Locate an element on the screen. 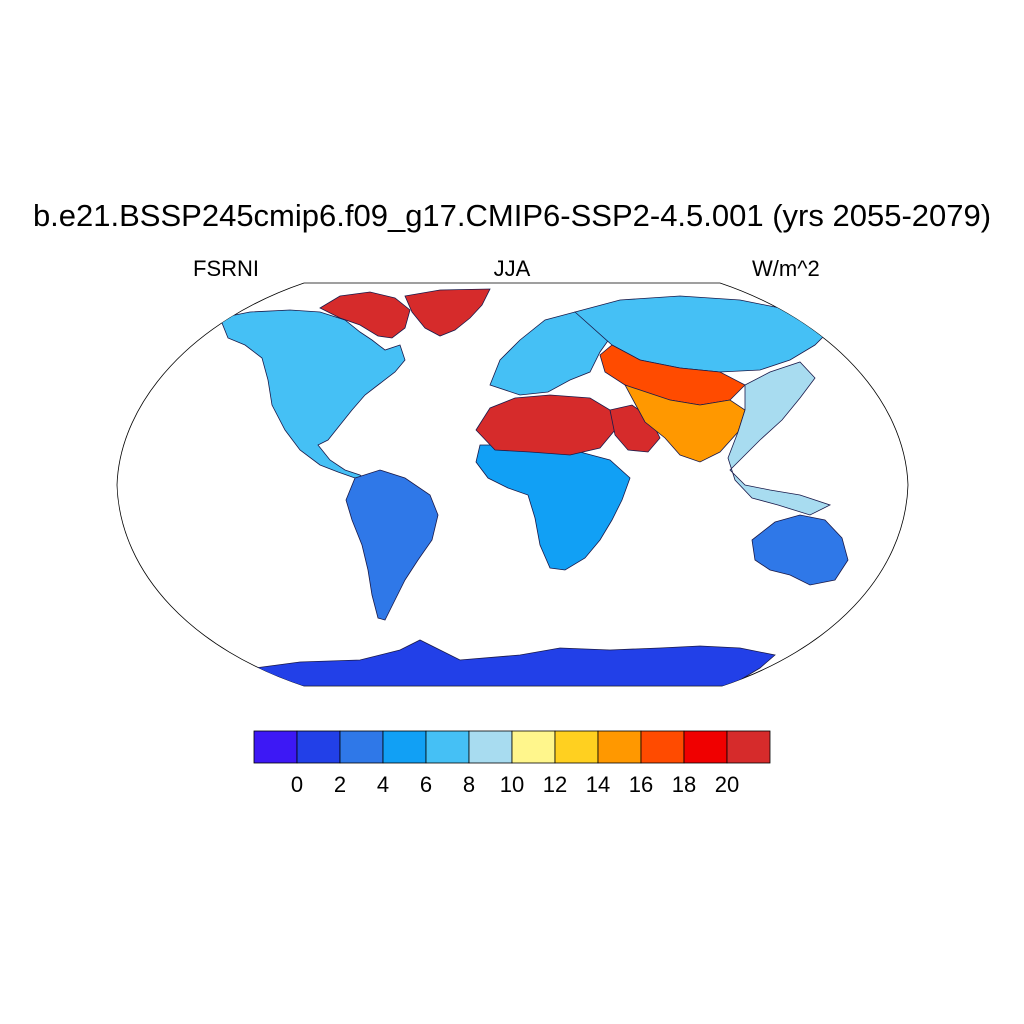 This screenshot has height=1024, width=1024. colorbar-tick-label: 14 is located at coordinates (598, 784).